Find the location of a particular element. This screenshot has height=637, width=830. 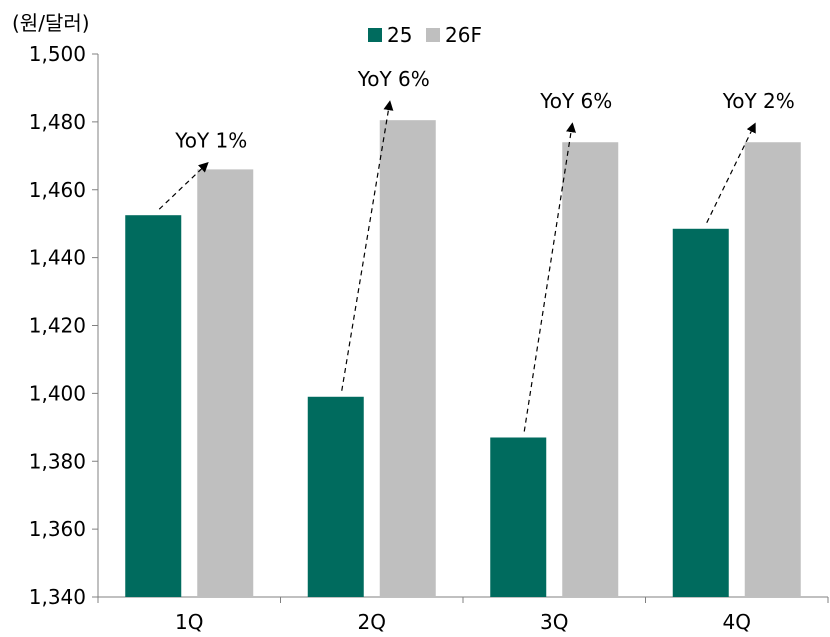

legend: 25 26F is located at coordinates (425, 35).